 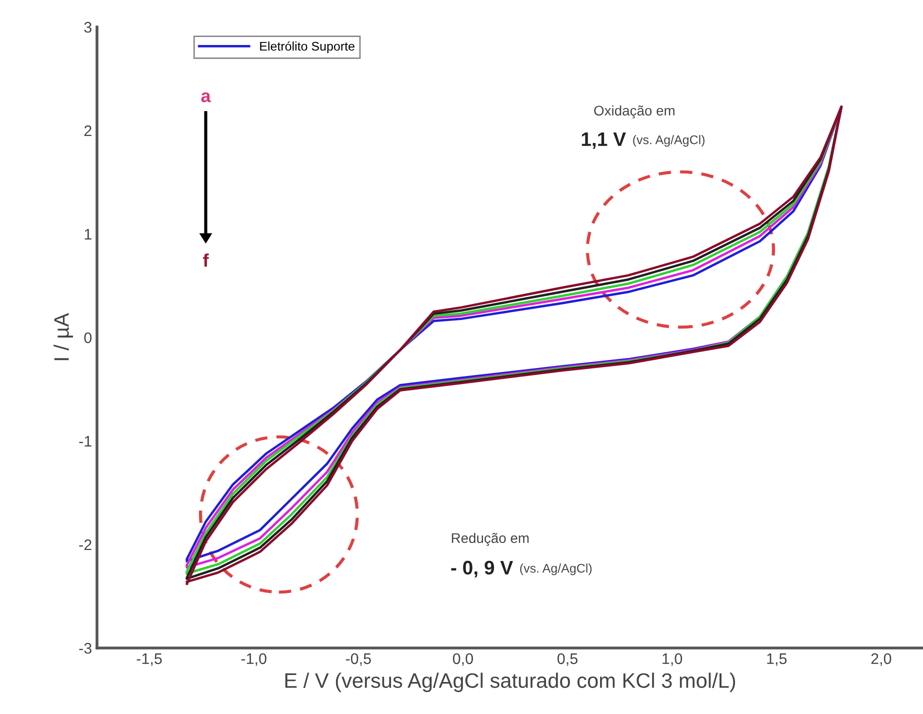 What do you see at coordinates (88, 130) in the screenshot?
I see `y-tick-label: 2` at bounding box center [88, 130].